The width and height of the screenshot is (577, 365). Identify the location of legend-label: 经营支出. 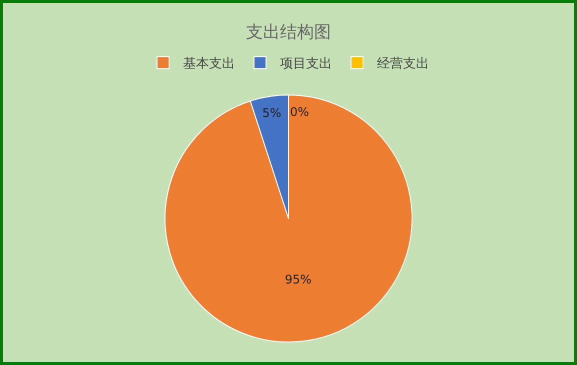
(403, 64).